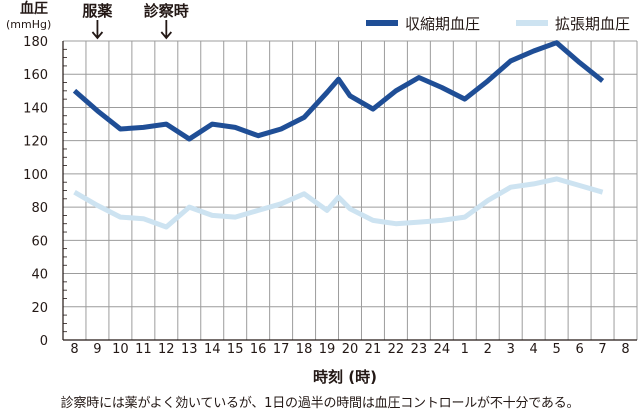 This screenshot has height=414, width=640. Describe the element at coordinates (281, 349) in the screenshot. I see `x-tick-label: 17` at that location.